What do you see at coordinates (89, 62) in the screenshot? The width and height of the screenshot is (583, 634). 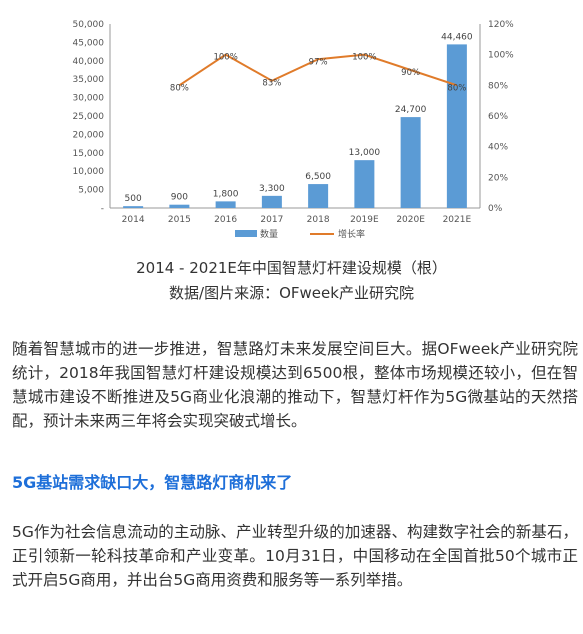 I see `y-tick-label-left: 40,000` at bounding box center [89, 62].